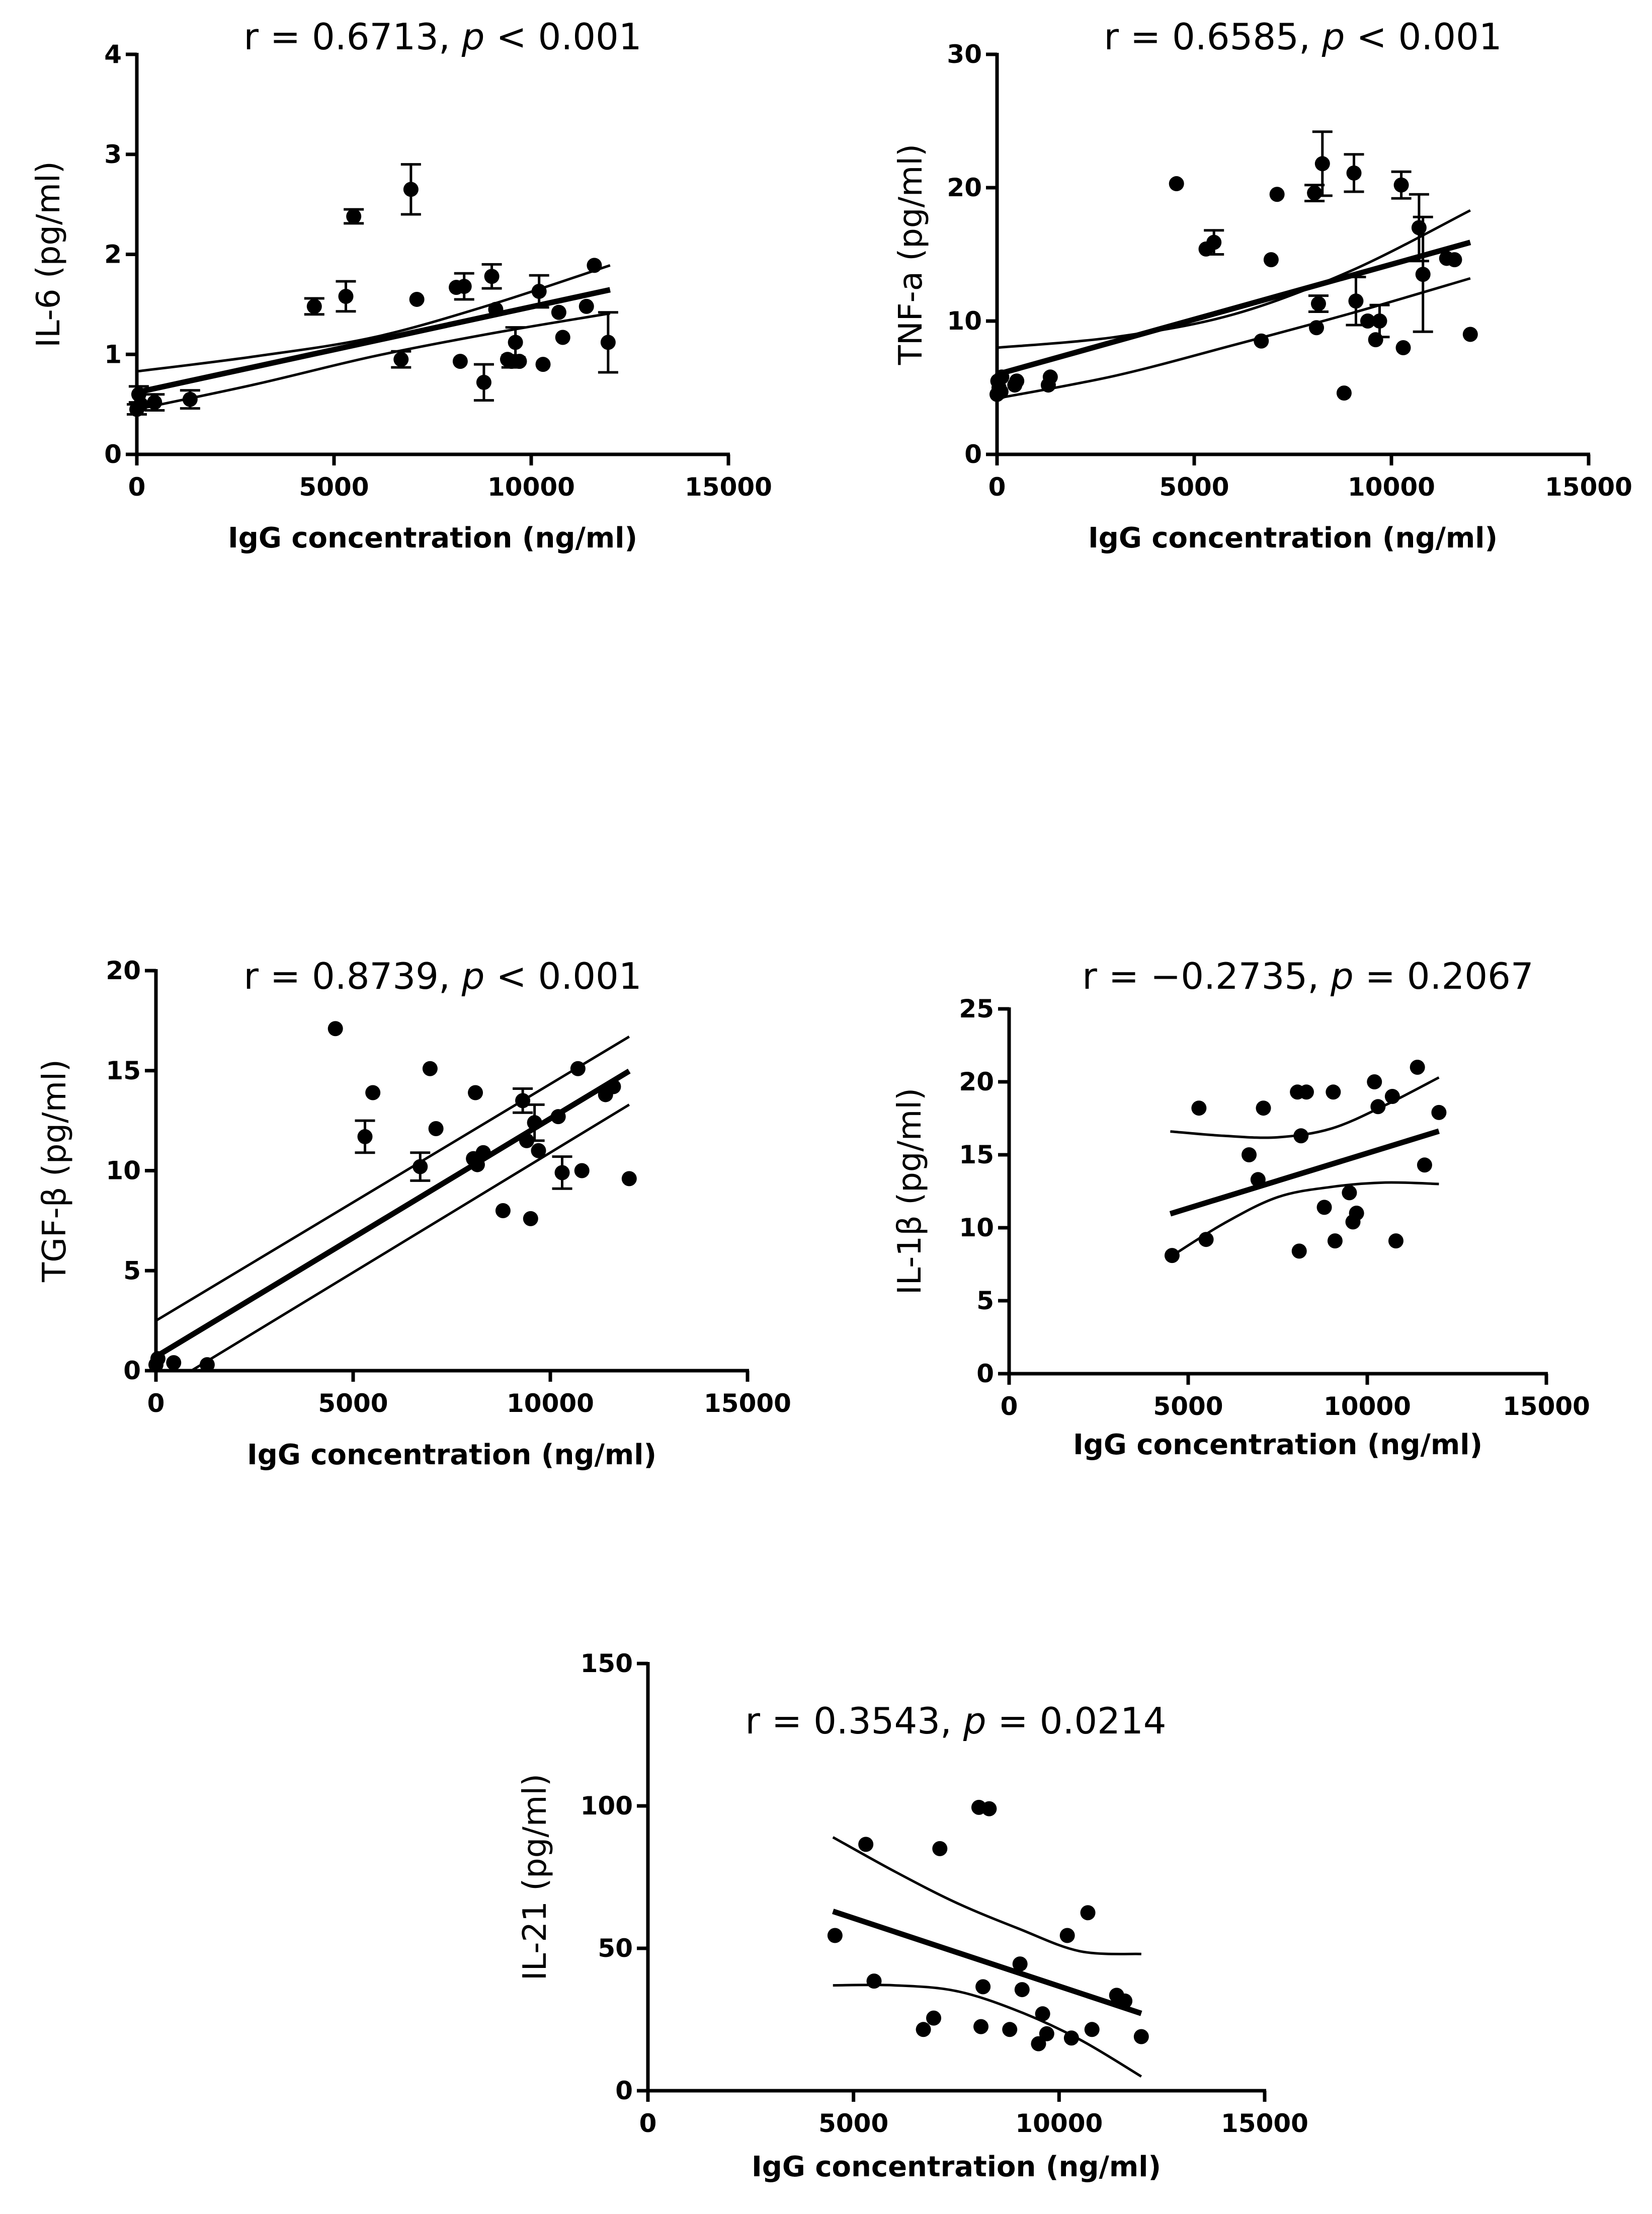  Describe the element at coordinates (964, 54) in the screenshot. I see `y-tick-label: 30` at that location.